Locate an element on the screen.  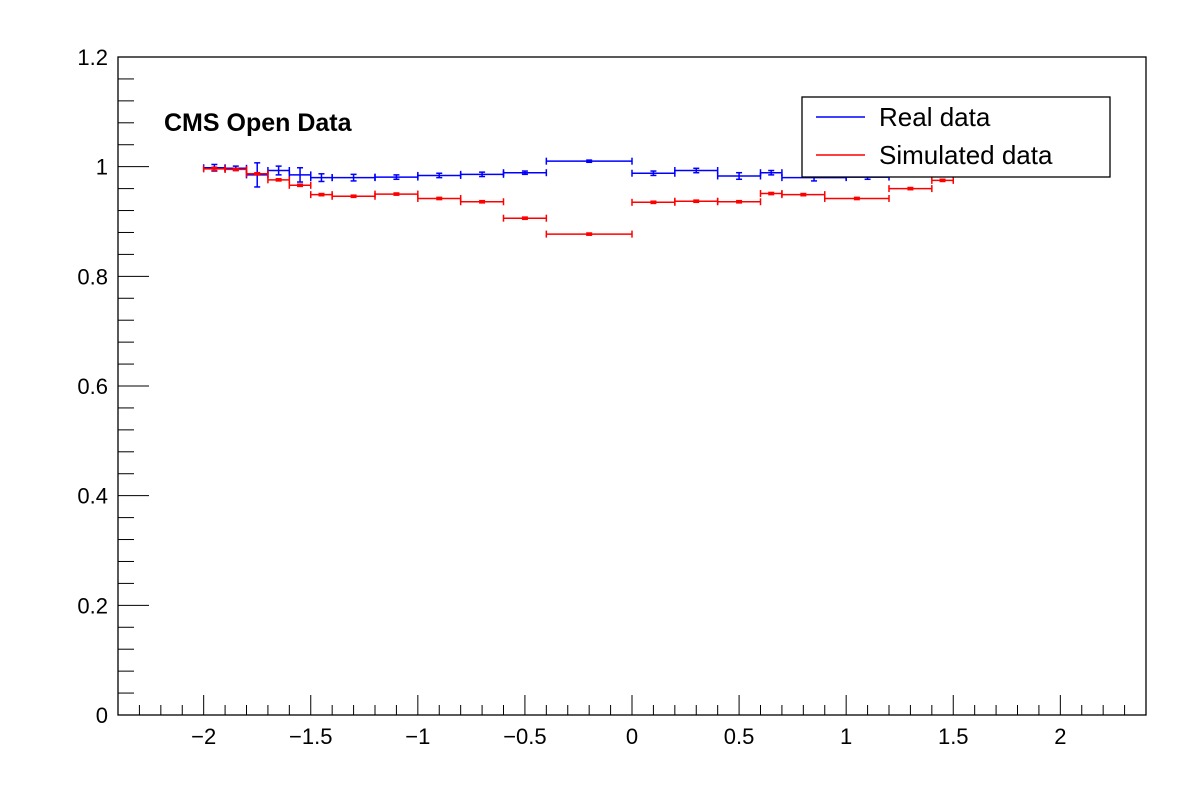
chart-title: CMS Open Data is located at coordinates (258, 123).